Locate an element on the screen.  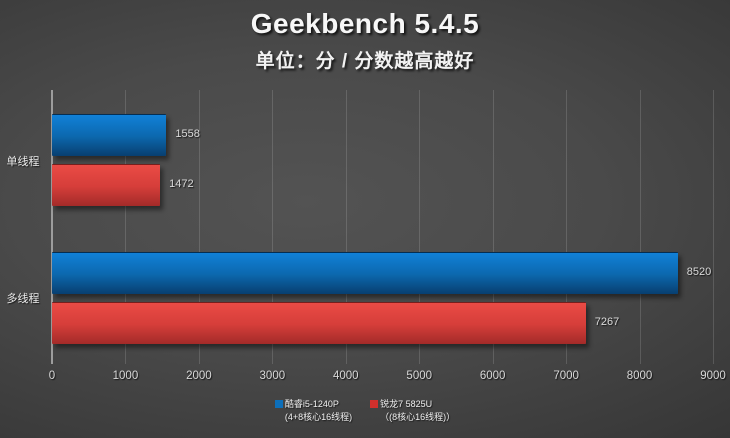
legend-series-detail: （(8核心16线程)） is located at coordinates (418, 416).